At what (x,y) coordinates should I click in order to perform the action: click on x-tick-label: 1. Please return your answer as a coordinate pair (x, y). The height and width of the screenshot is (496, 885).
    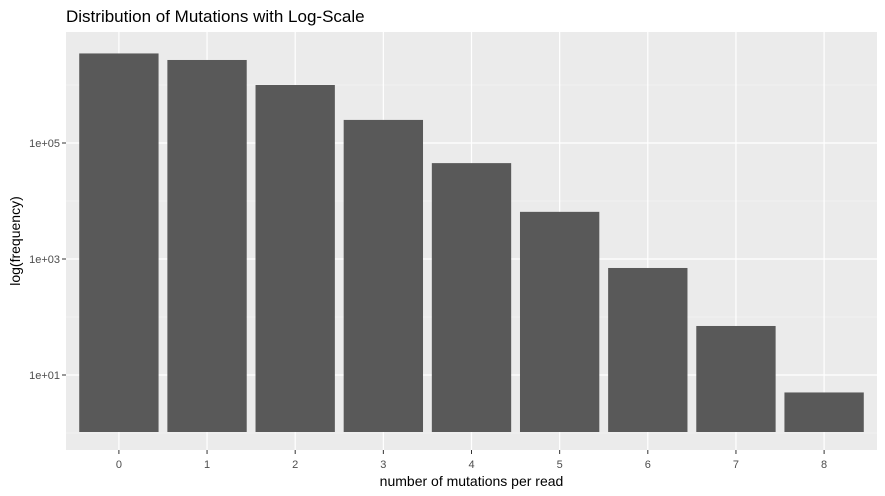
    Looking at the image, I should click on (207, 465).